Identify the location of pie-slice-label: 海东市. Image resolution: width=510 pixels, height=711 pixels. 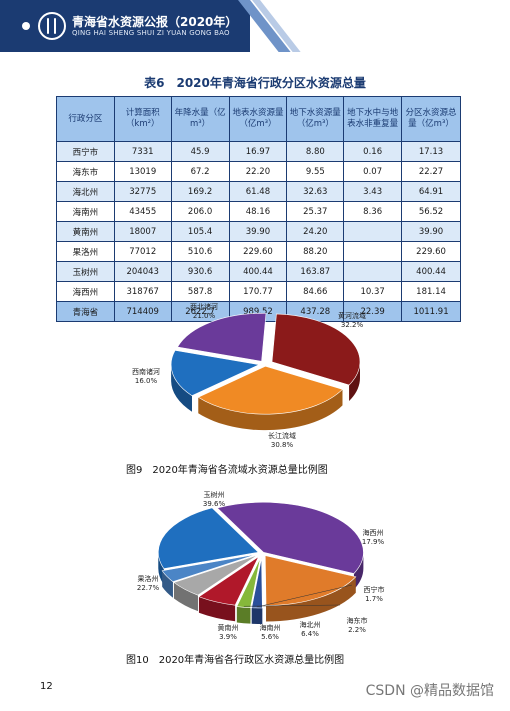
(357, 620).